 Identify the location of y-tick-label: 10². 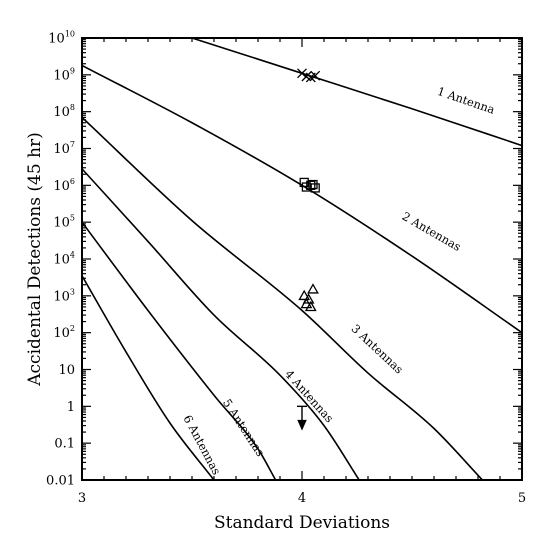
(64, 332).